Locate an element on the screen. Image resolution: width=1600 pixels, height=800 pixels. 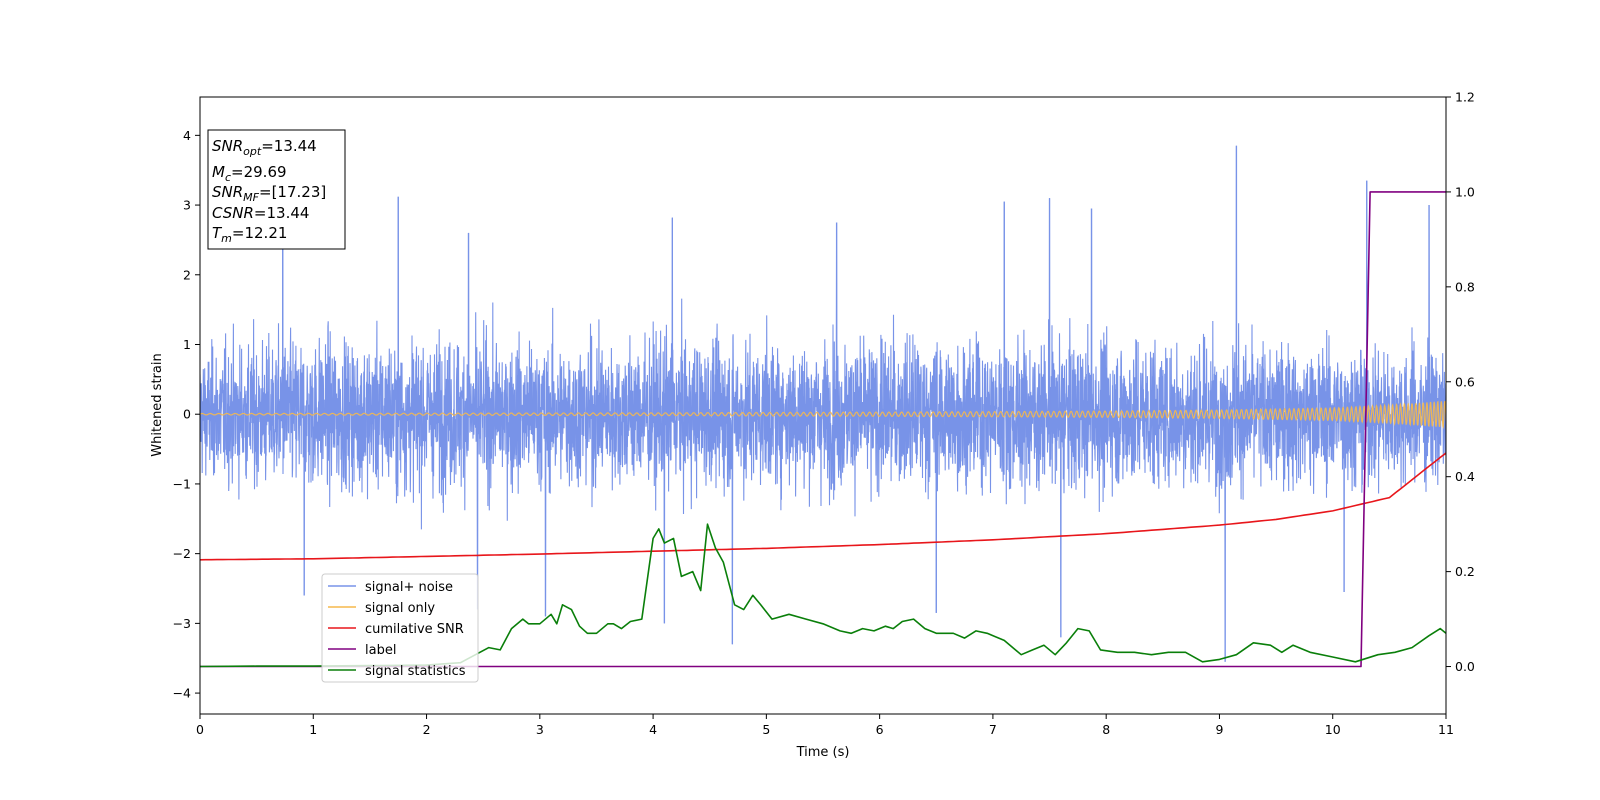
info-csnr-value: =13.44 is located at coordinates (282, 213).